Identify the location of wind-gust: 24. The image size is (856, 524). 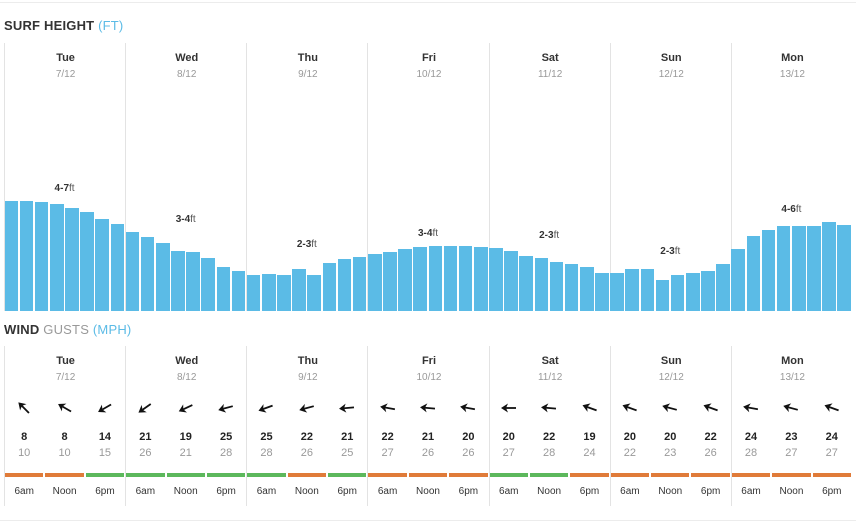
(589, 453).